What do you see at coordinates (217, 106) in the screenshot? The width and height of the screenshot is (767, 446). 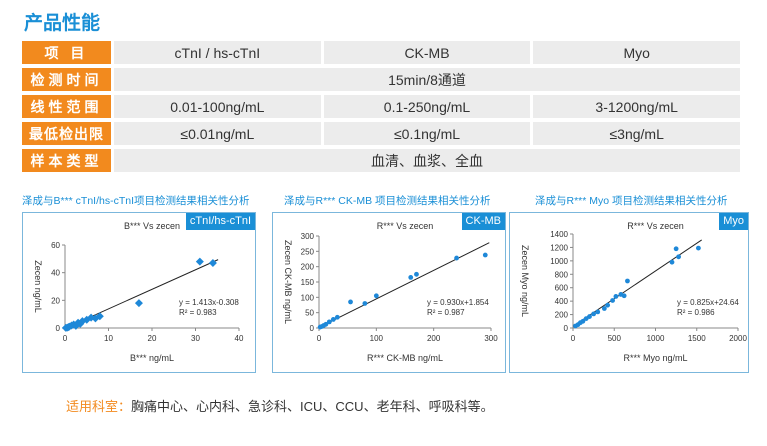 I see `cell-range-ctni: 0.01-100ng/mL` at bounding box center [217, 106].